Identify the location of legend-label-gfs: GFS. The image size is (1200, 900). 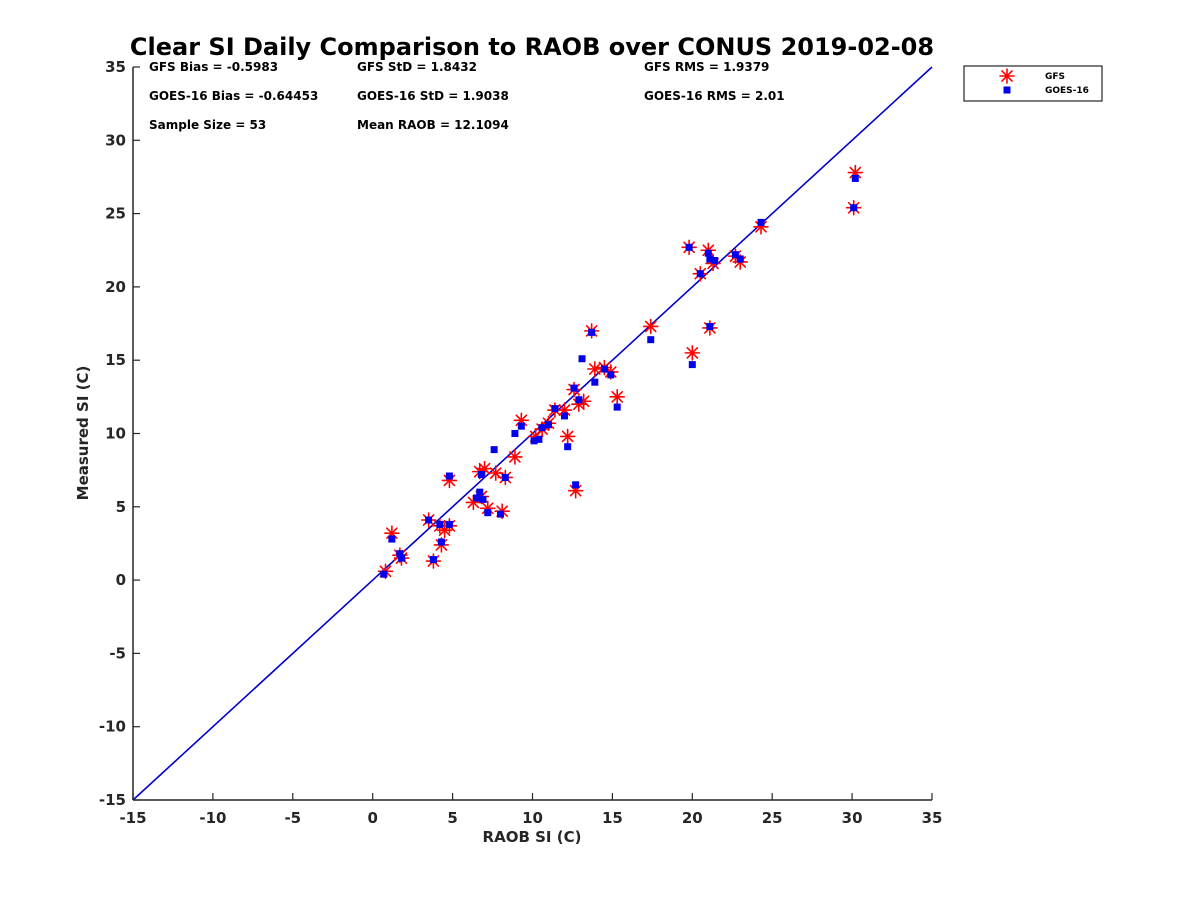
(1055, 77).